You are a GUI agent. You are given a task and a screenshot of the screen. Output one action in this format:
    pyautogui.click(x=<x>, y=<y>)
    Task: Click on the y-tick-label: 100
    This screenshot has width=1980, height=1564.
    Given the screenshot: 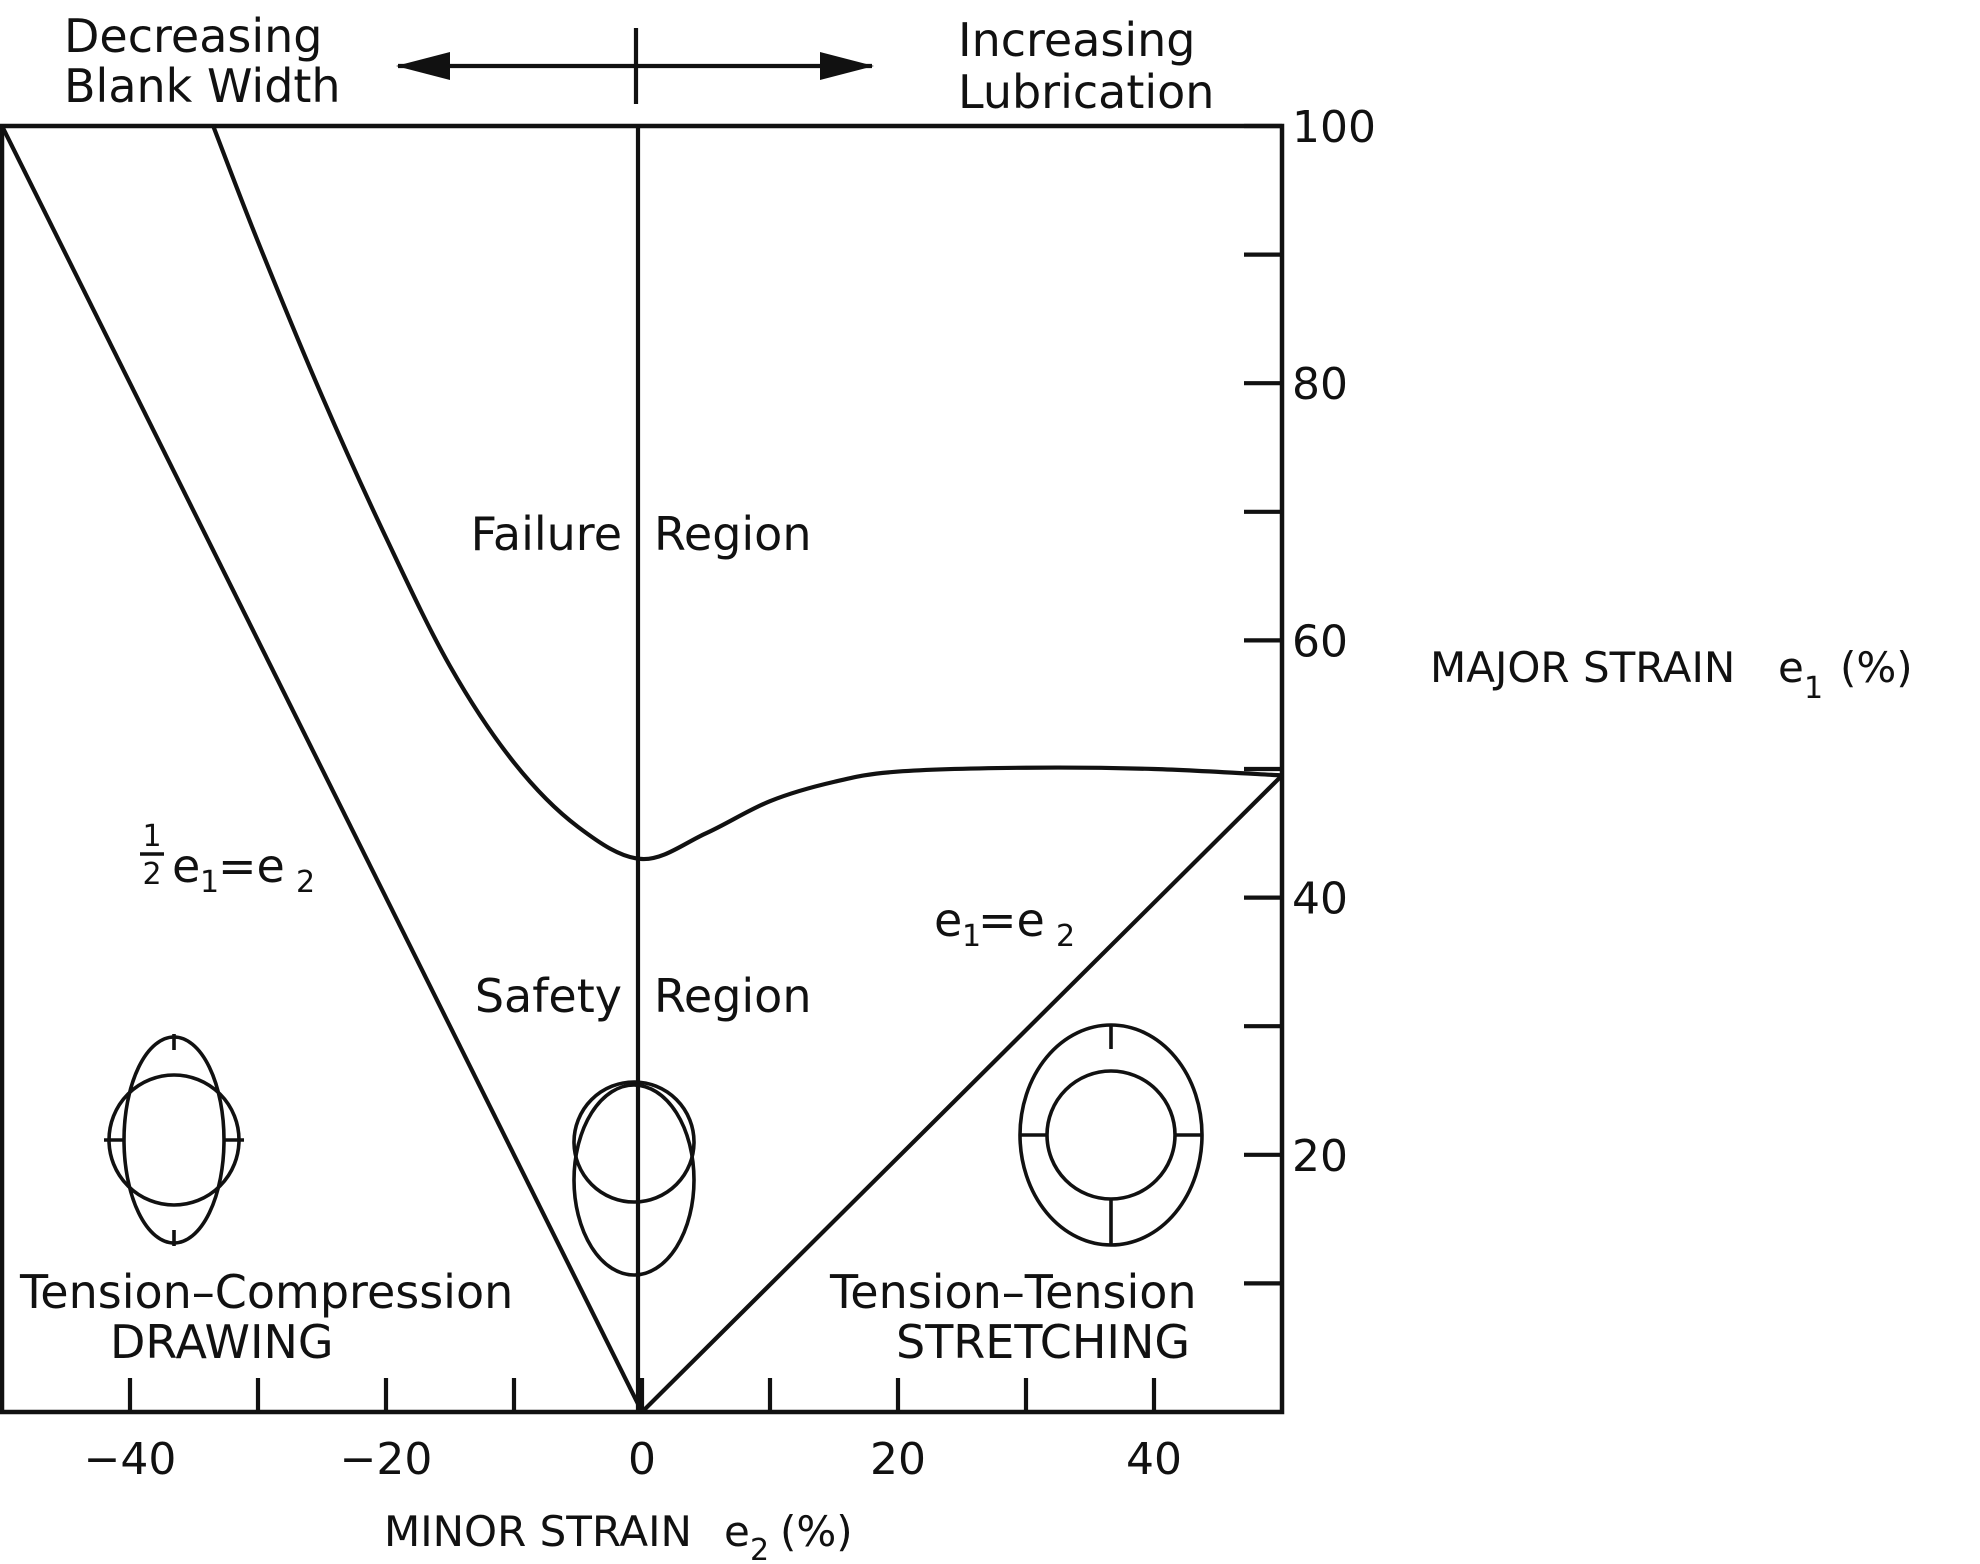 What is the action you would take?
    pyautogui.click(x=1334, y=127)
    